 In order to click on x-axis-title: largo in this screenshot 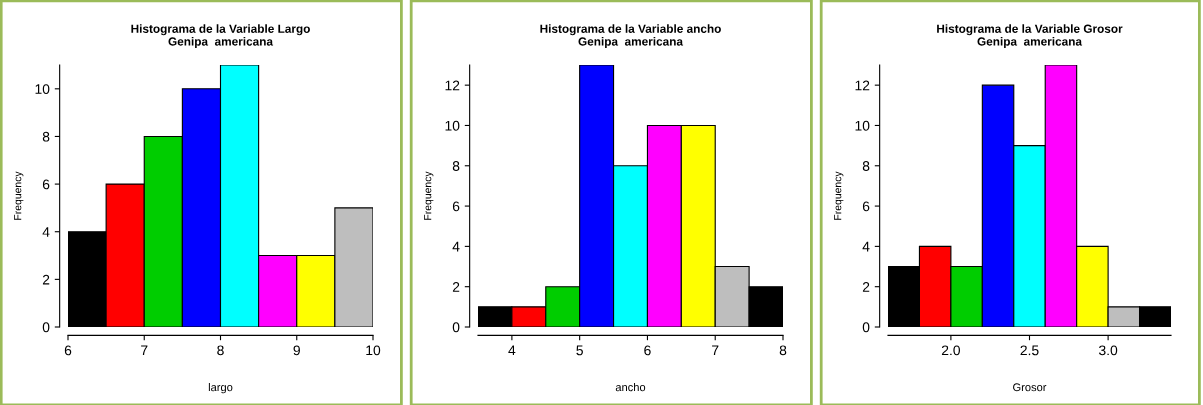, I will do `click(220, 388)`.